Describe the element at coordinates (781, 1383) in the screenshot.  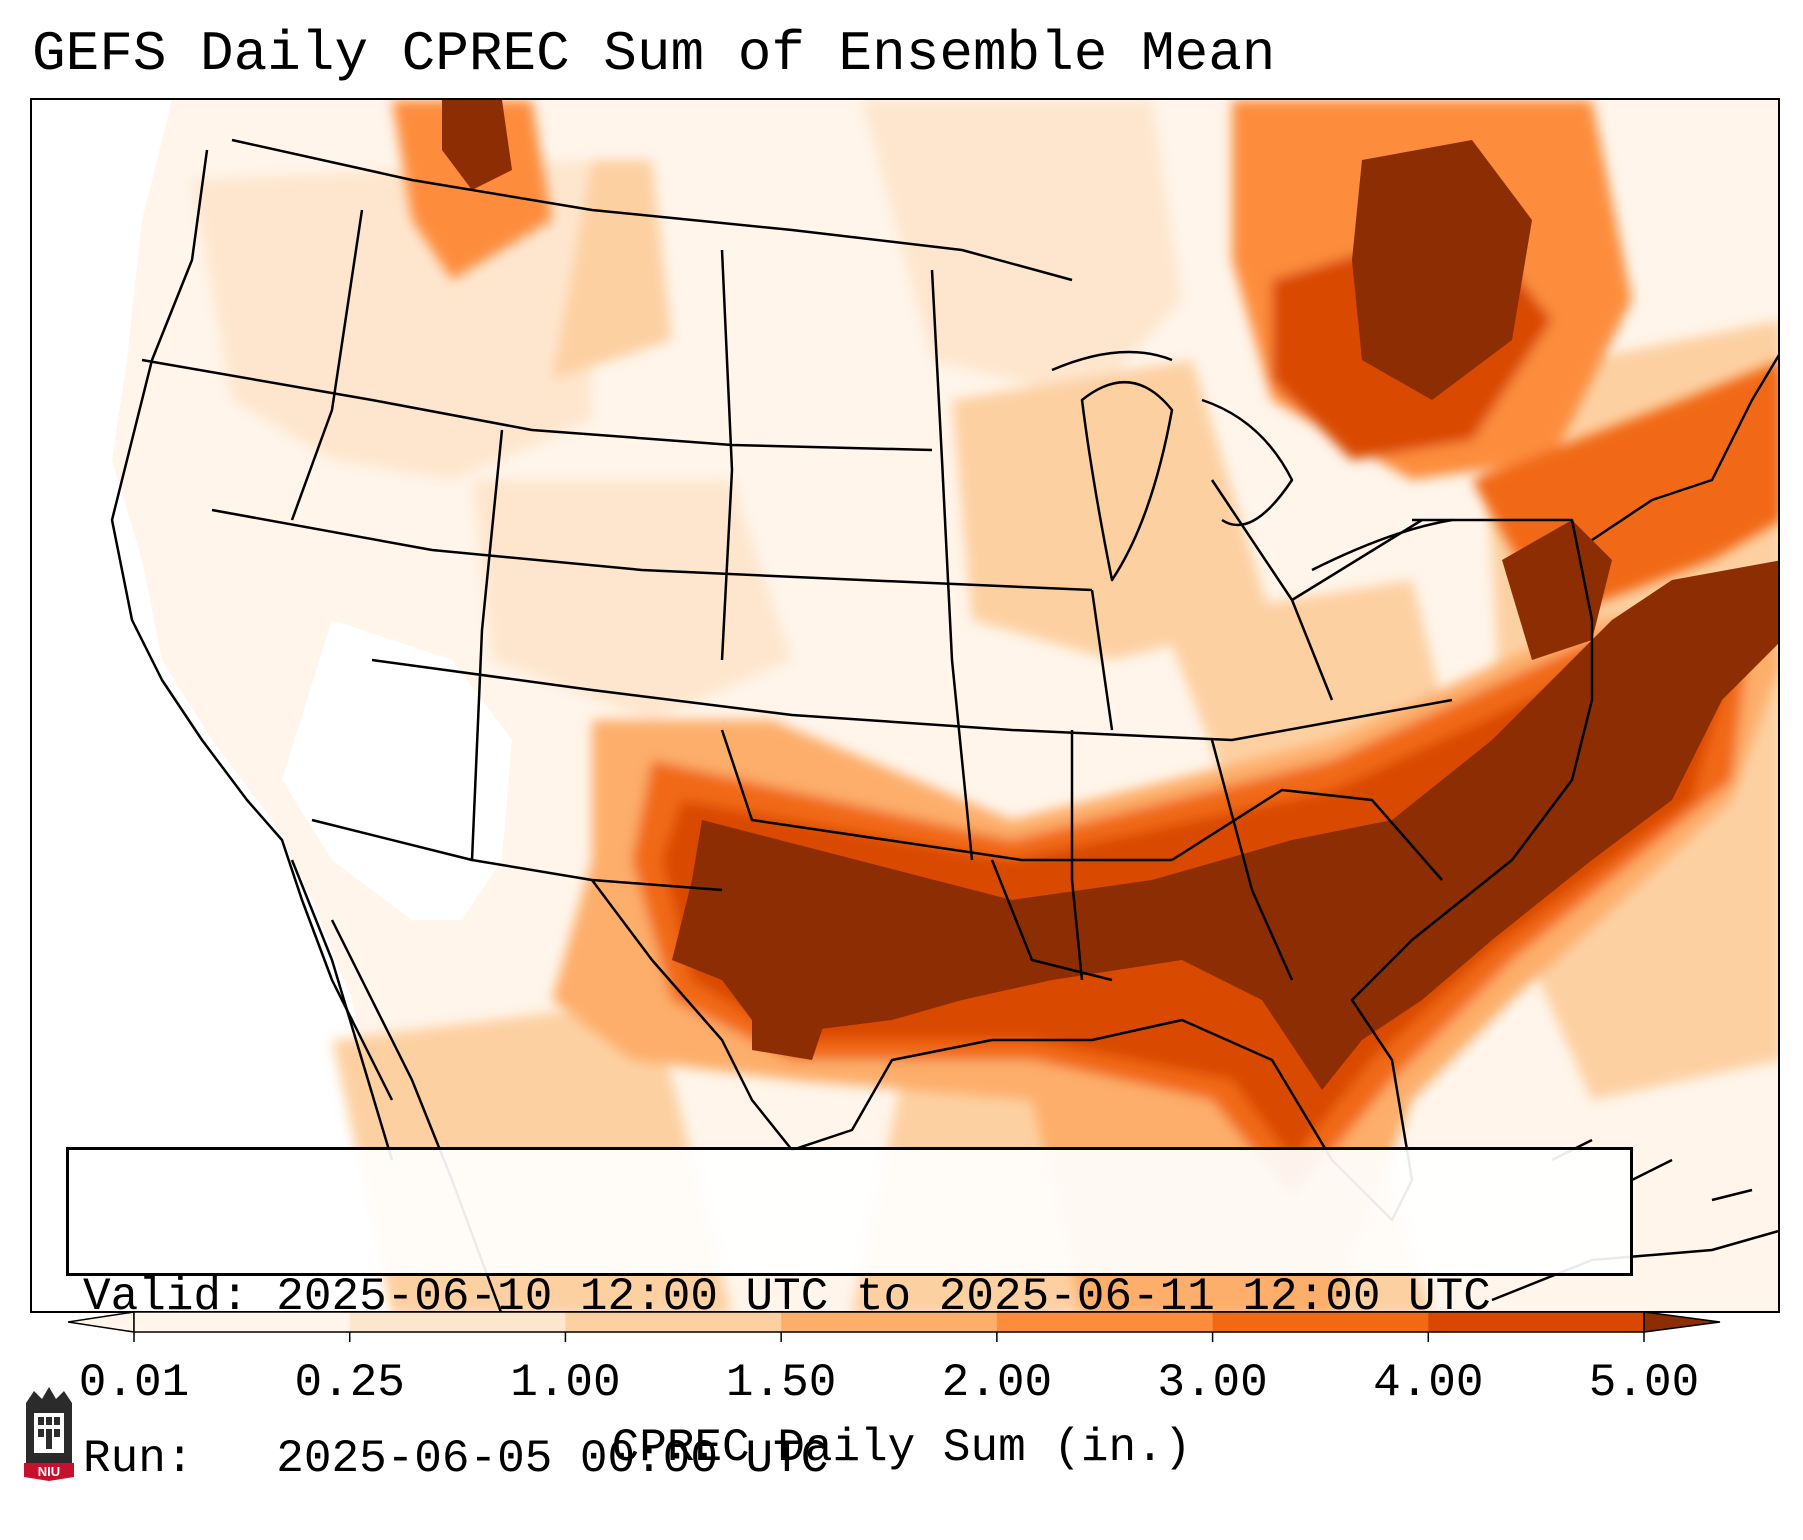
I see `colorbar-tick-label: 1.50` at that location.